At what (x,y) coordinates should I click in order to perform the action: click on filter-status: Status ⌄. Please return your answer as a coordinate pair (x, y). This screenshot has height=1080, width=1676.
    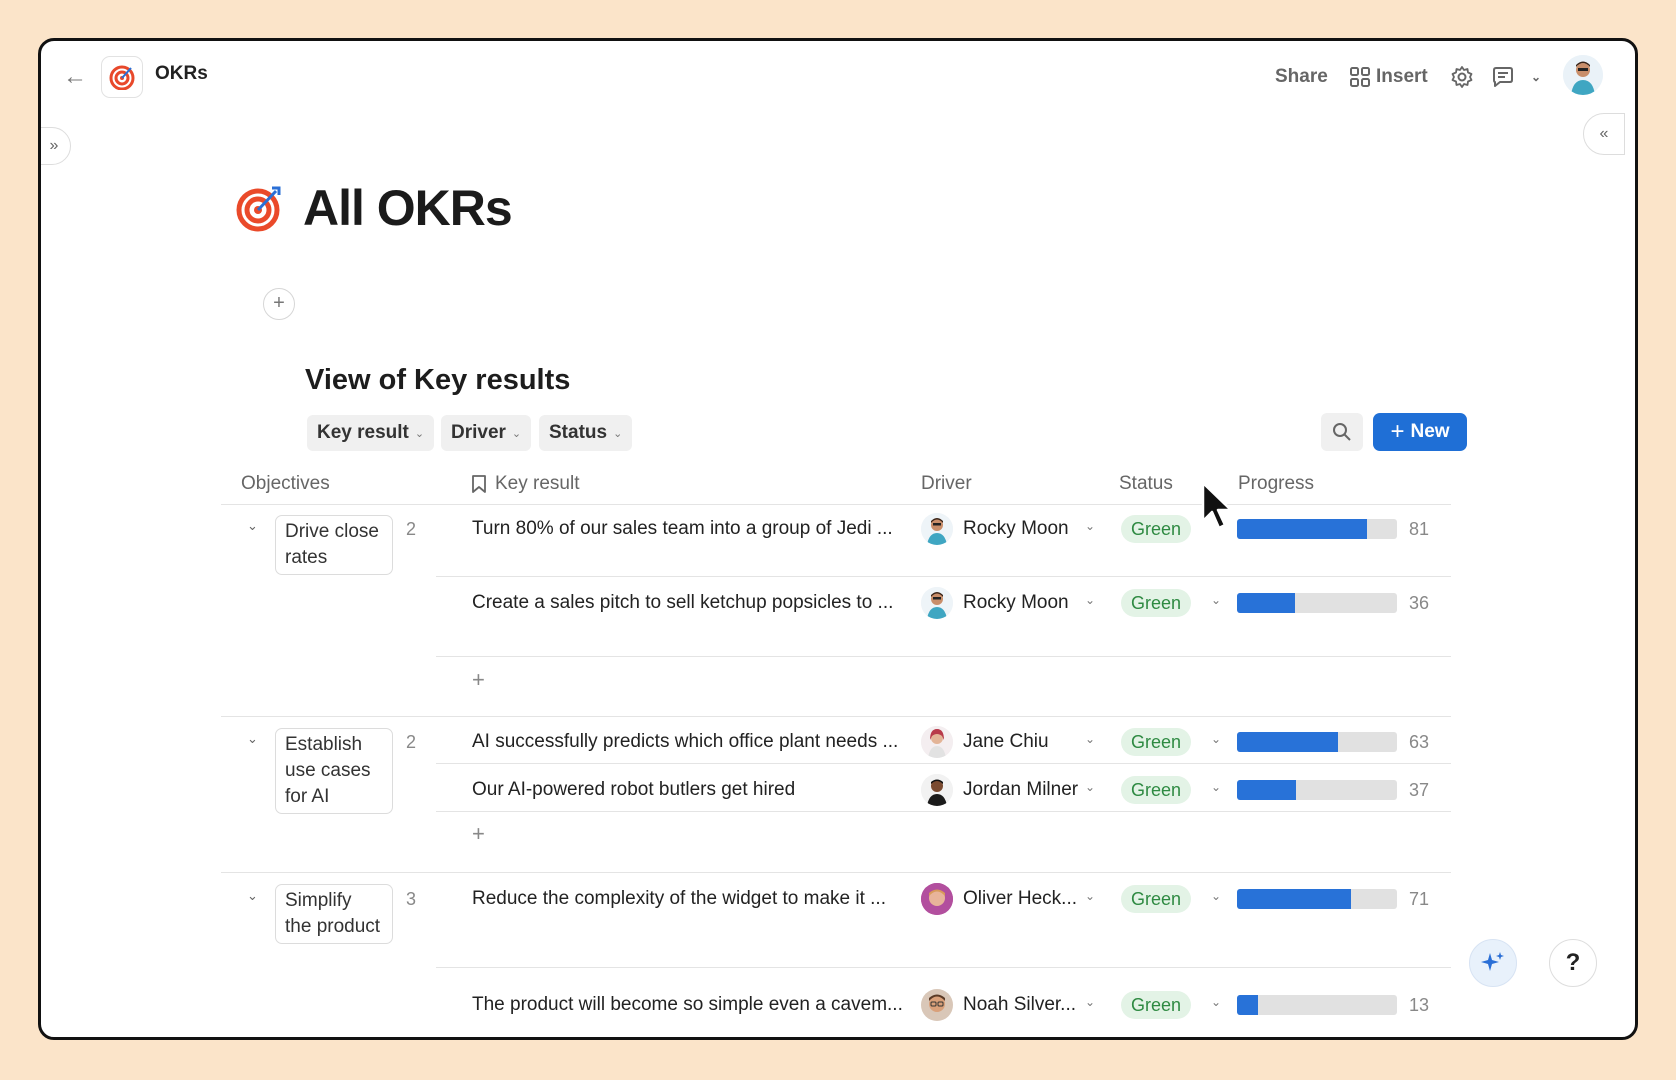
    Looking at the image, I should click on (586, 433).